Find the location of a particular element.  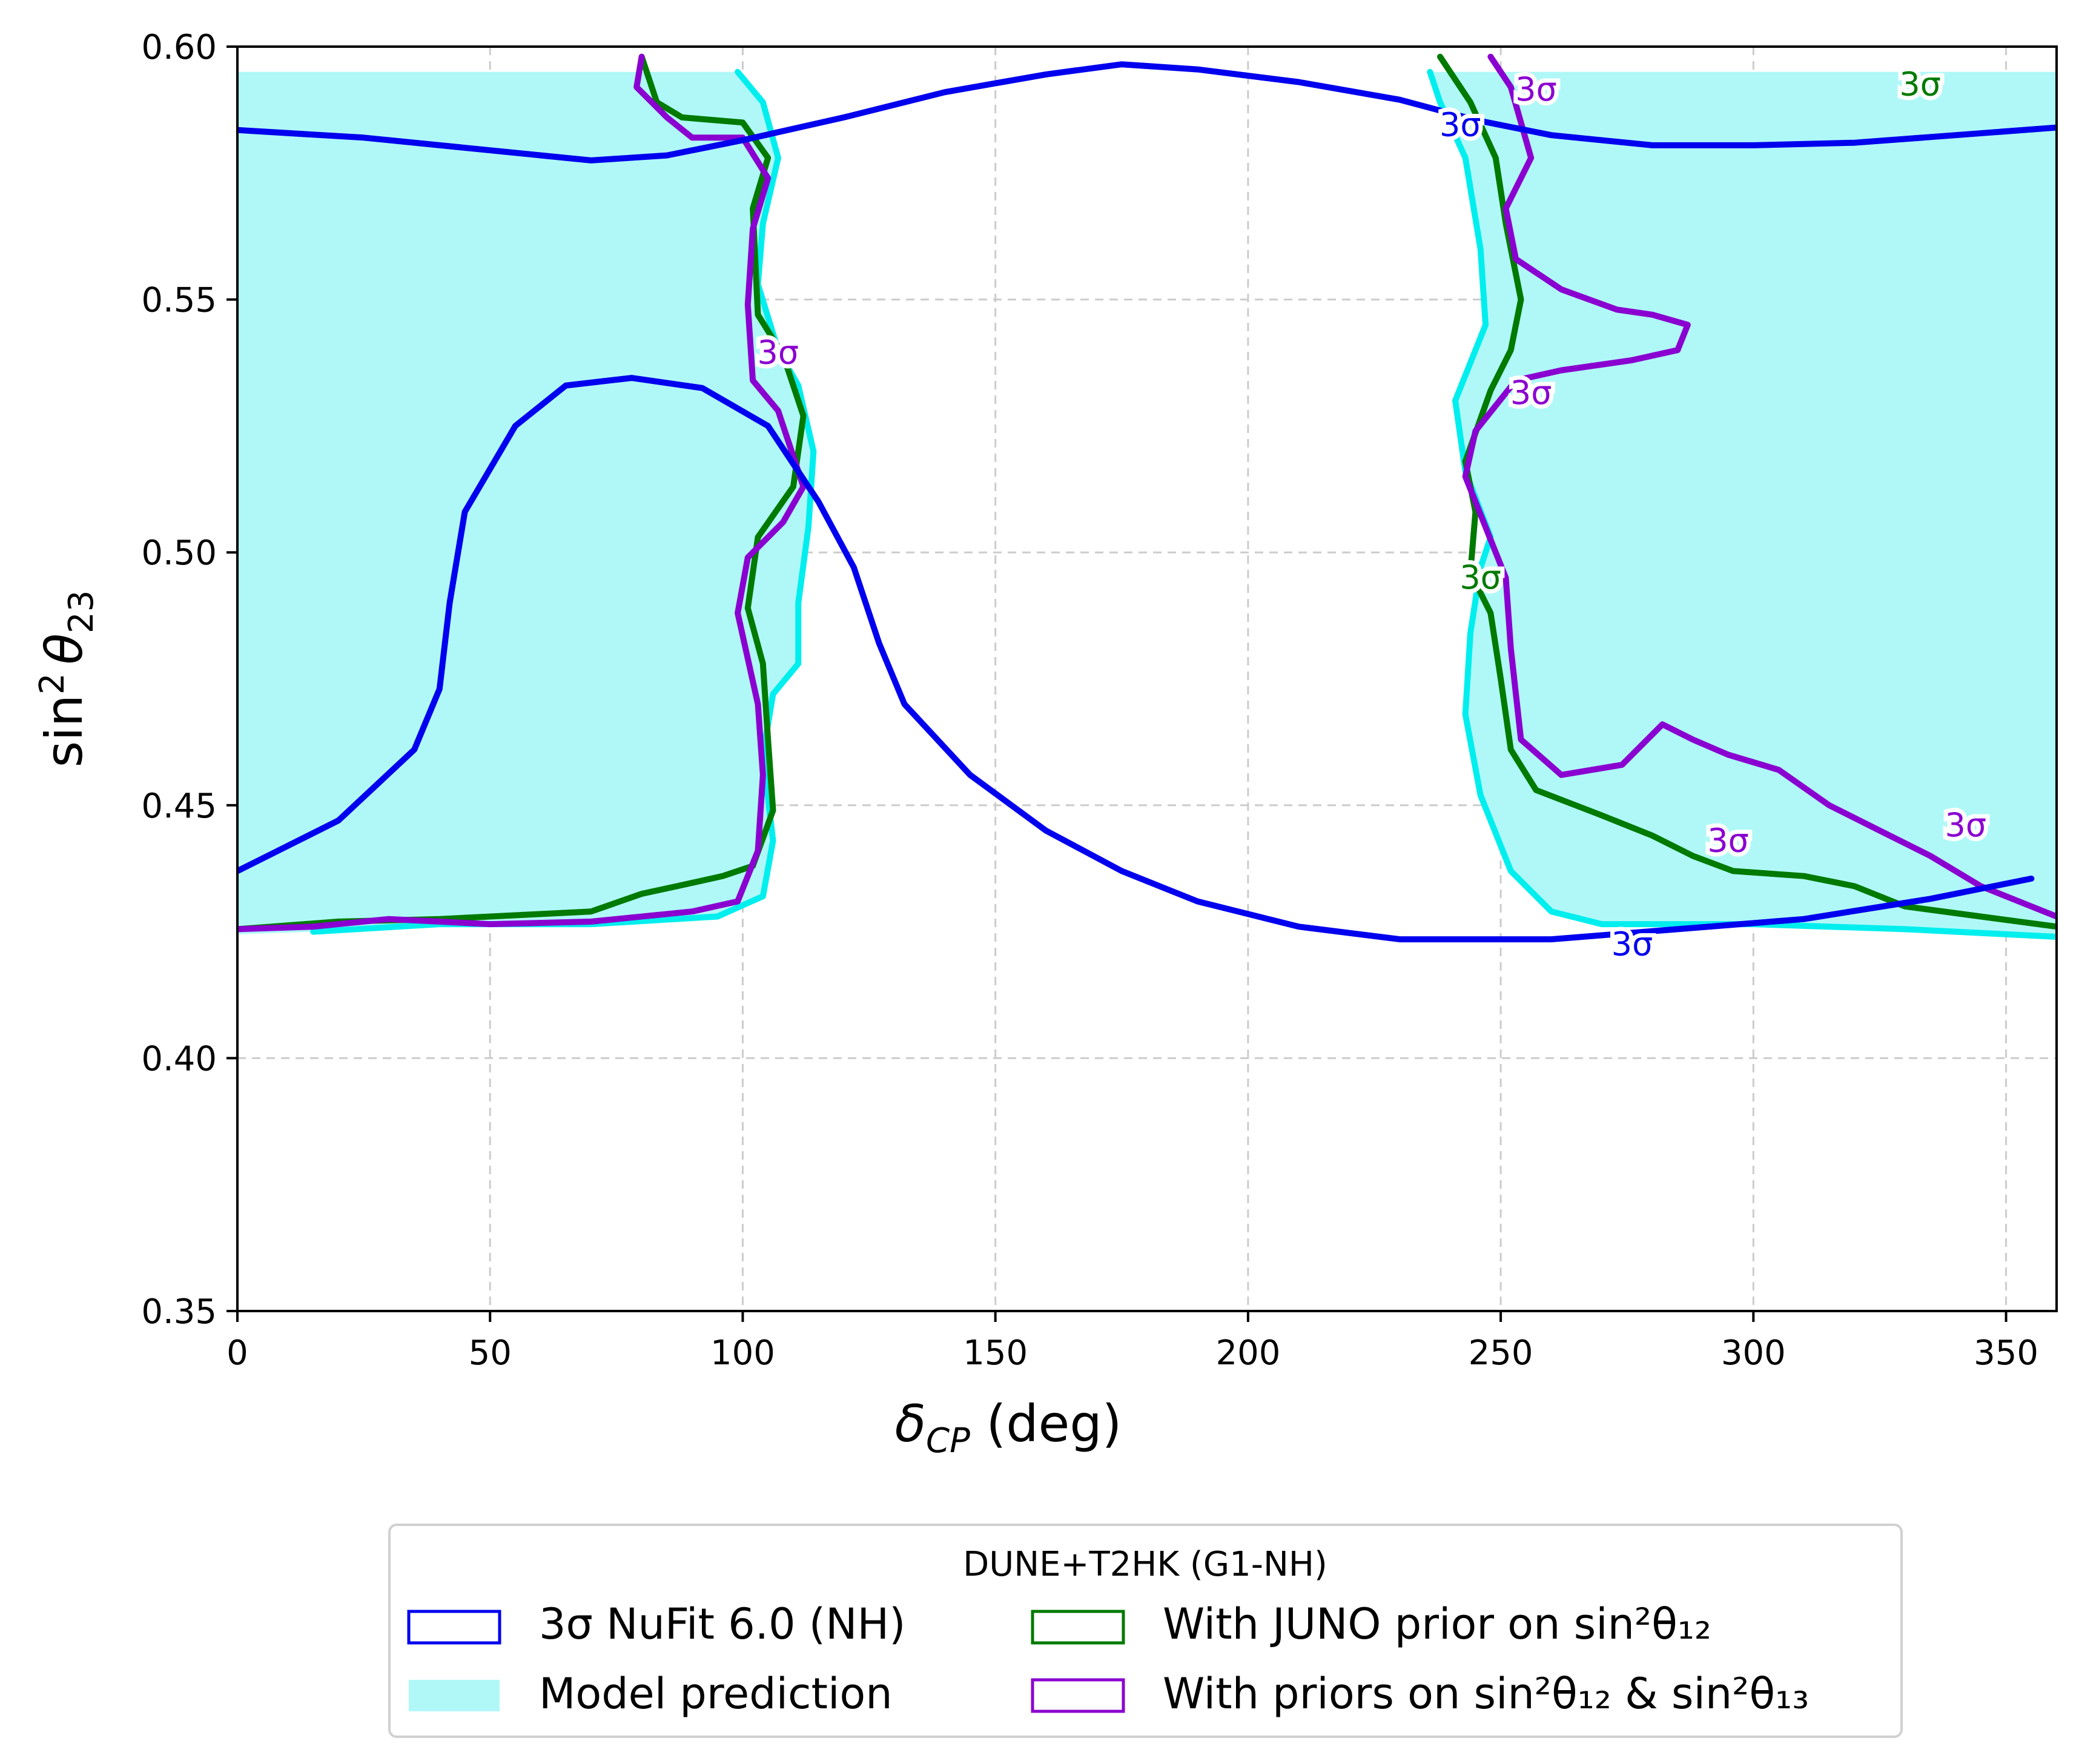

x-tick-label: 100 is located at coordinates (742, 1353).